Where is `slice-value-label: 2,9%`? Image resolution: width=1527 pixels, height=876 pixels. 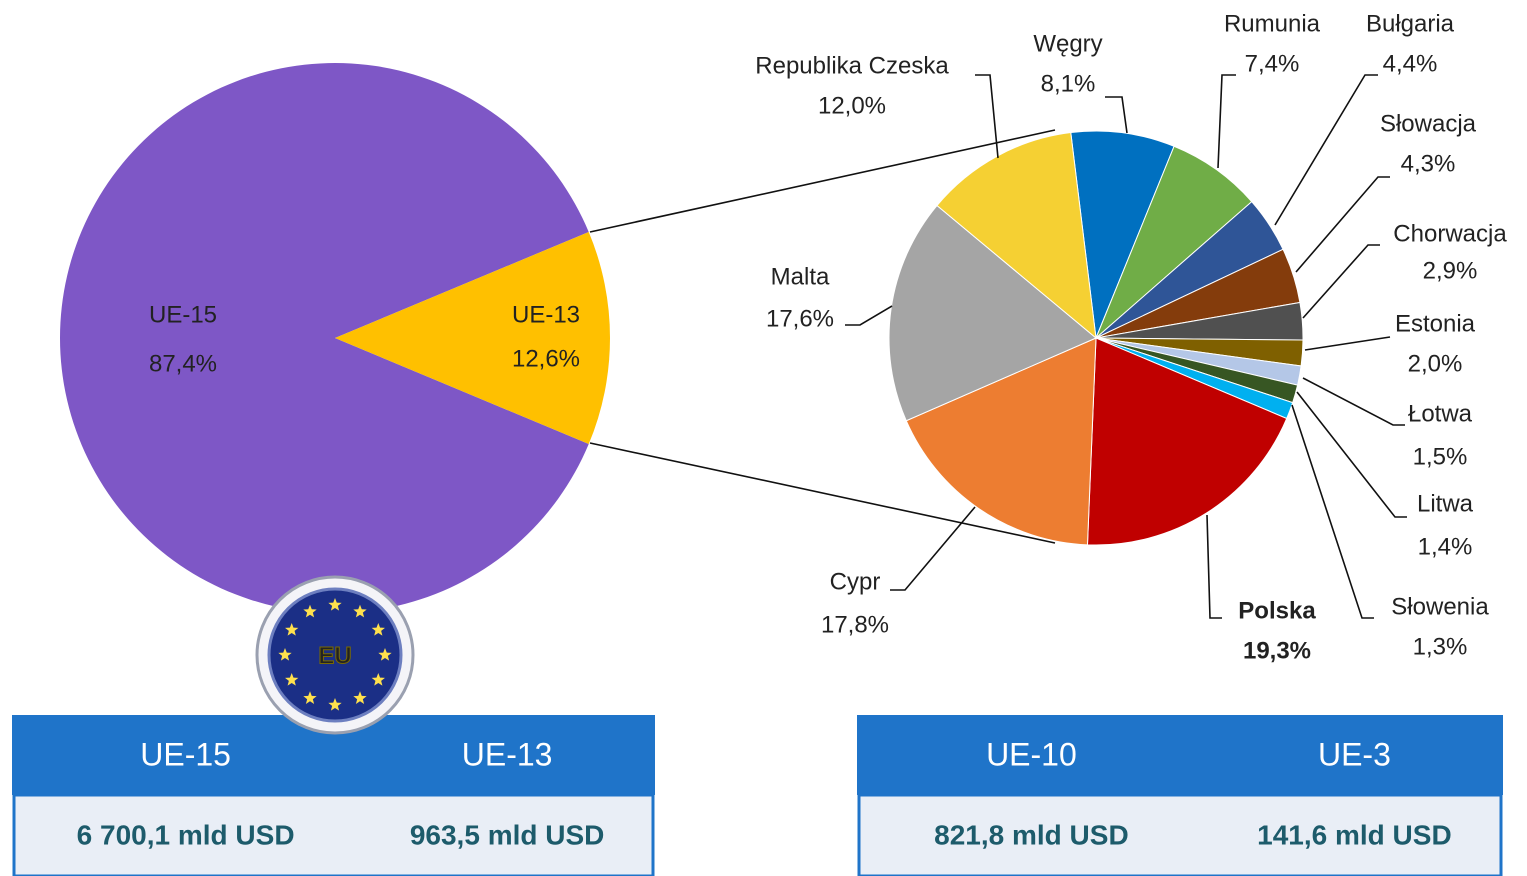
slice-value-label: 2,9% is located at coordinates (1450, 270).